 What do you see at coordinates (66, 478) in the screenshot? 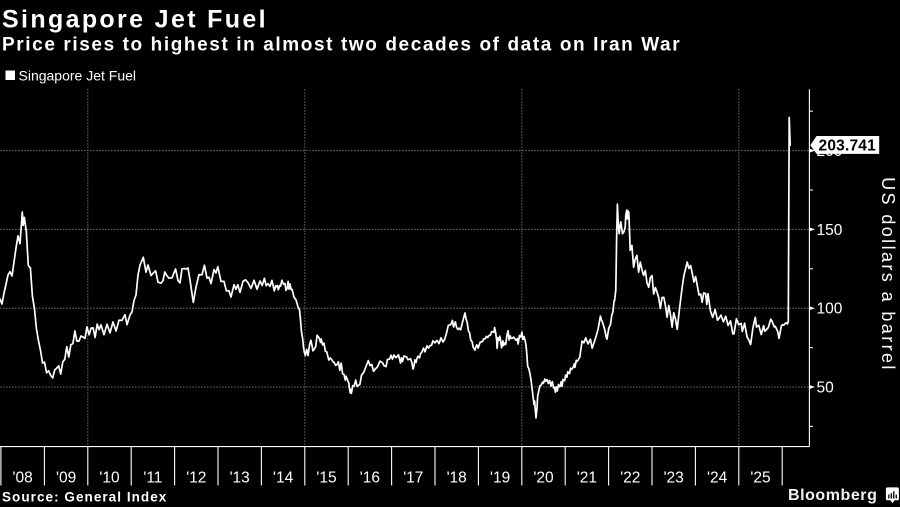
I see `svg-text: '09` at bounding box center [66, 478].